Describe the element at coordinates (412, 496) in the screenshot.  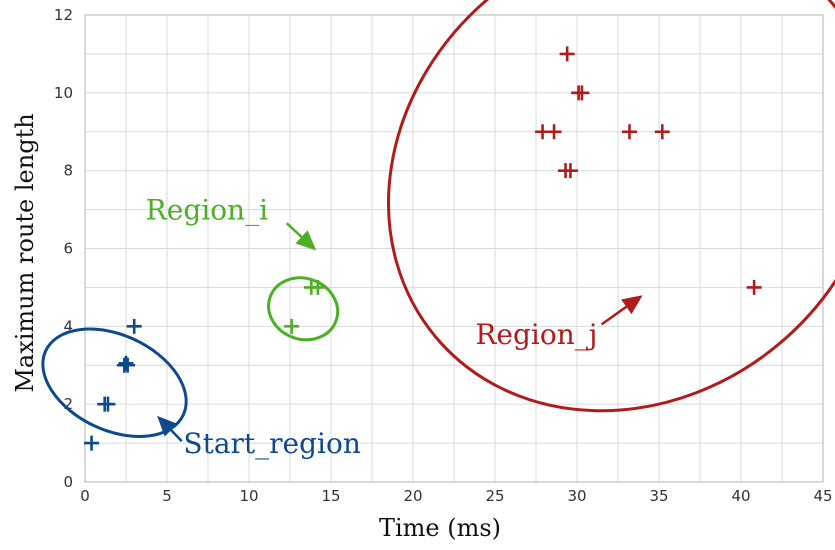
I see `x-tick-label: 20` at that location.